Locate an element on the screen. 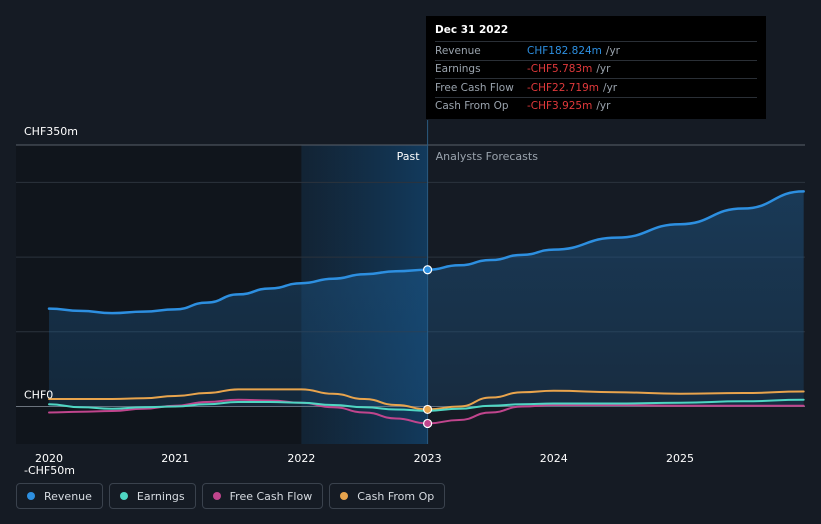  legend-item-earnings: Earnings is located at coordinates (152, 496).